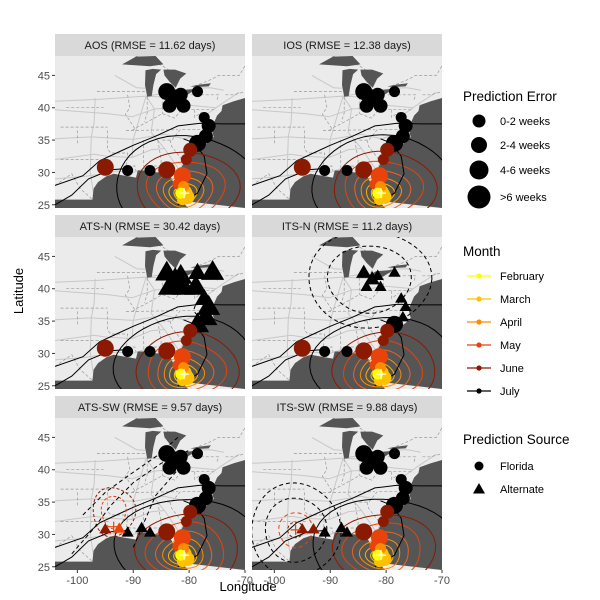 The image size is (600, 600). I want to click on x-tick-label: -70, so click(442, 581).